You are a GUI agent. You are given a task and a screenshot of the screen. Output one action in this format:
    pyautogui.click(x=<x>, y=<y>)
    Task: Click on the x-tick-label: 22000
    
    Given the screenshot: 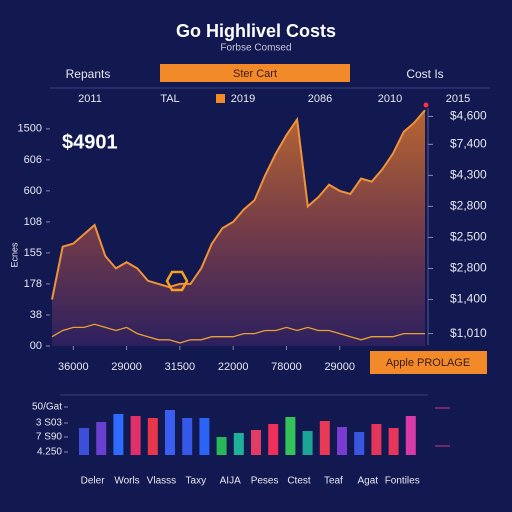 What is the action you would take?
    pyautogui.click(x=233, y=367)
    